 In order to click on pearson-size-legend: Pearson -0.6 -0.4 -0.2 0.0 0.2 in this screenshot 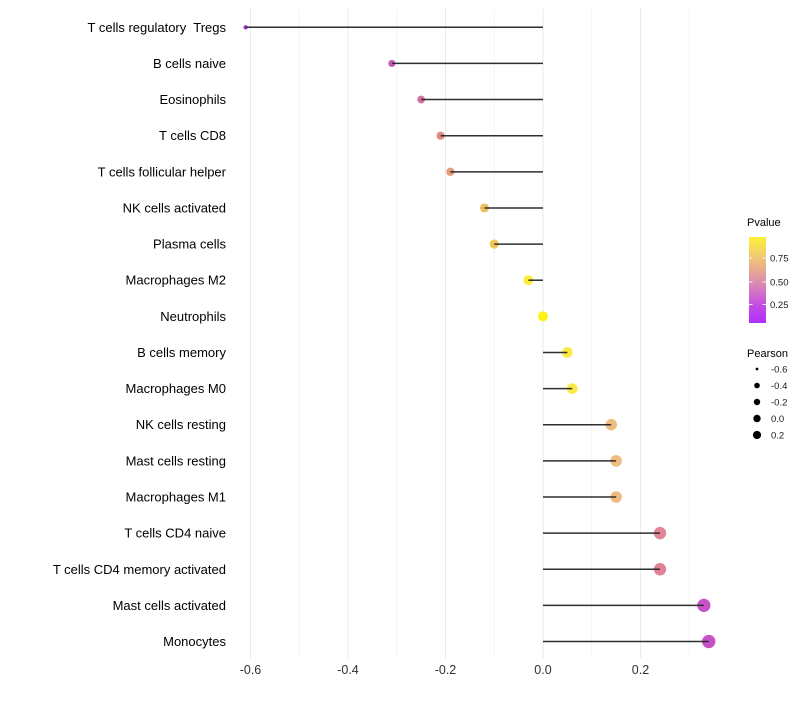, I will do `click(767, 394)`.